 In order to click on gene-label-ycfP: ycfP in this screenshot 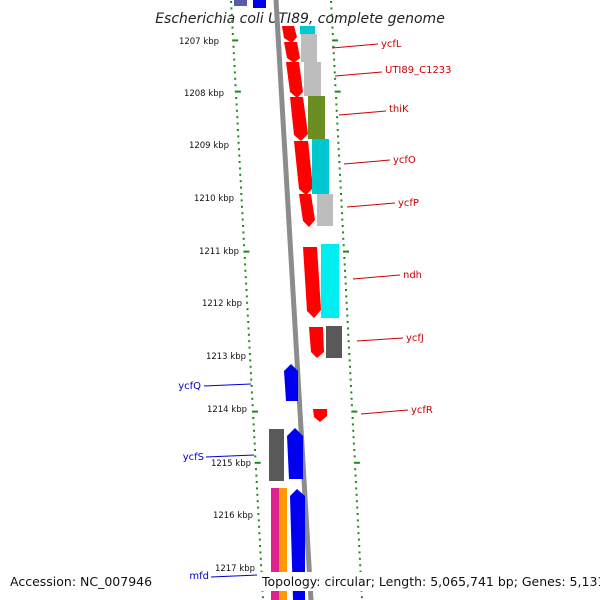, I will do `click(408, 203)`.